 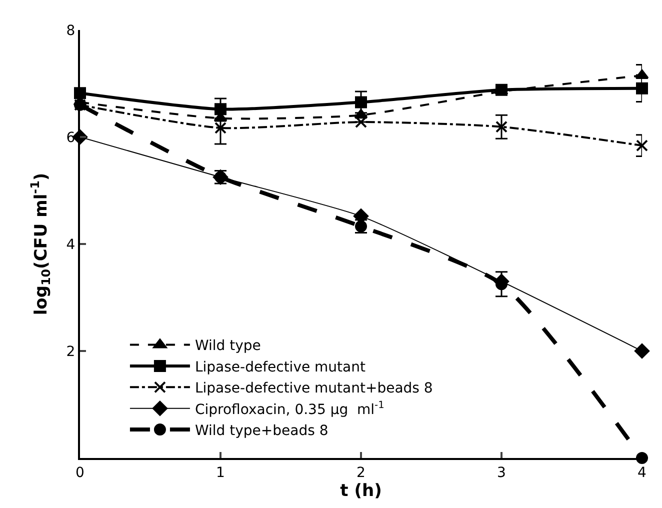 I want to click on legend-label: Wild type+beads 8, so click(x=261, y=431).